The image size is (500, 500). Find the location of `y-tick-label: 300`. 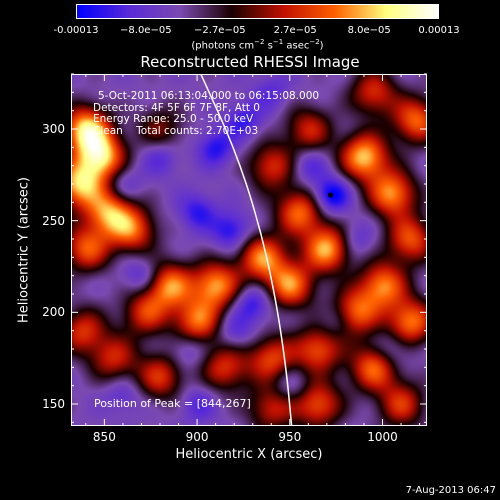

y-tick-label: 300 is located at coordinates (53, 129).